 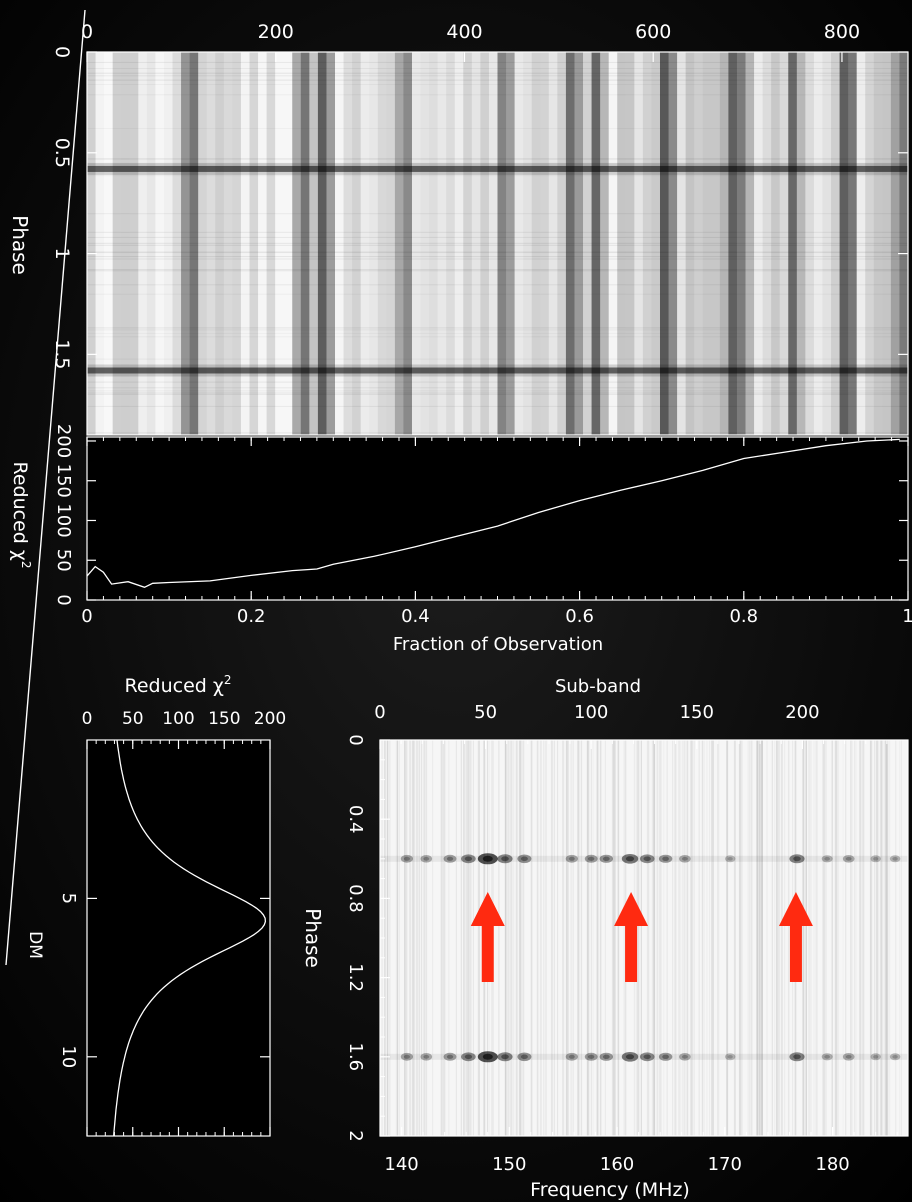 I want to click on chi2-dm-panel: 0 50 100 150 200 5 10 Reduced χ2 DM, so click(x=155, y=905).